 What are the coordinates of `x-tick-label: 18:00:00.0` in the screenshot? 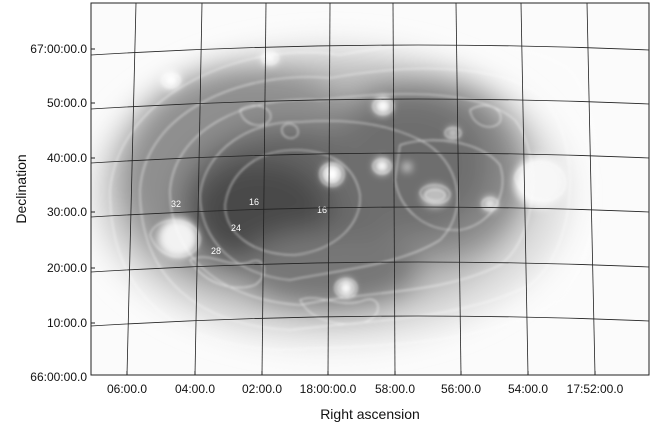 It's located at (328, 389).